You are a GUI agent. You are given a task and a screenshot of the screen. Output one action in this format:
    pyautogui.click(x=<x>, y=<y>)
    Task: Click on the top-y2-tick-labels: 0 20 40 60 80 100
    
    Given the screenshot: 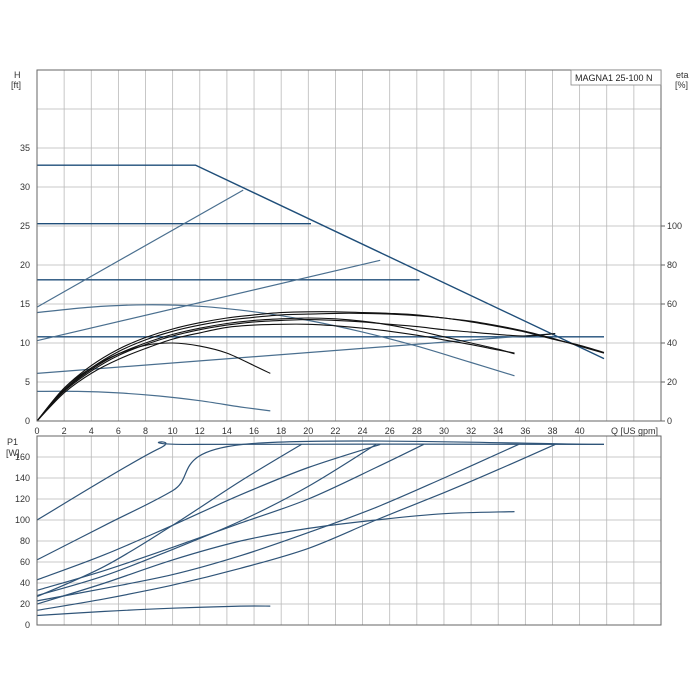 What is the action you would take?
    pyautogui.click(x=671, y=323)
    